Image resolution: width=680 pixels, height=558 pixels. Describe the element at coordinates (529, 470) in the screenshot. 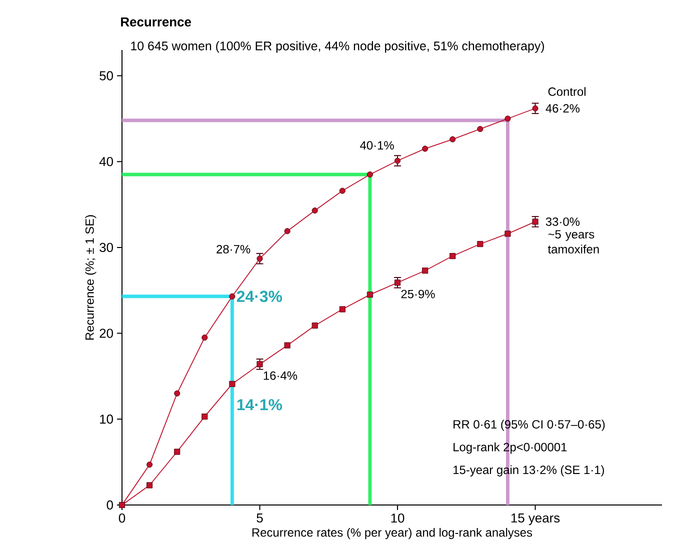

I see `annotation: 15-year gain 13·2% (SE 1·1)` at that location.